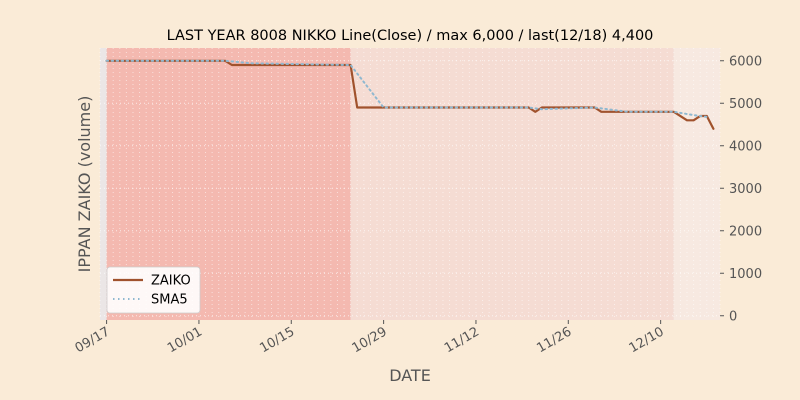  Describe the element at coordinates (406, 88) in the screenshot. I see `series-line-sma5` at that location.